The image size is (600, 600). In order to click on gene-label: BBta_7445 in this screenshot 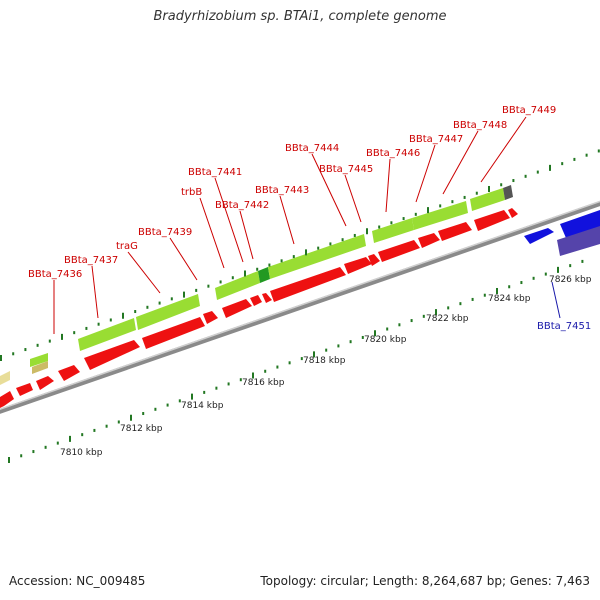, I will do `click(346, 169)`.